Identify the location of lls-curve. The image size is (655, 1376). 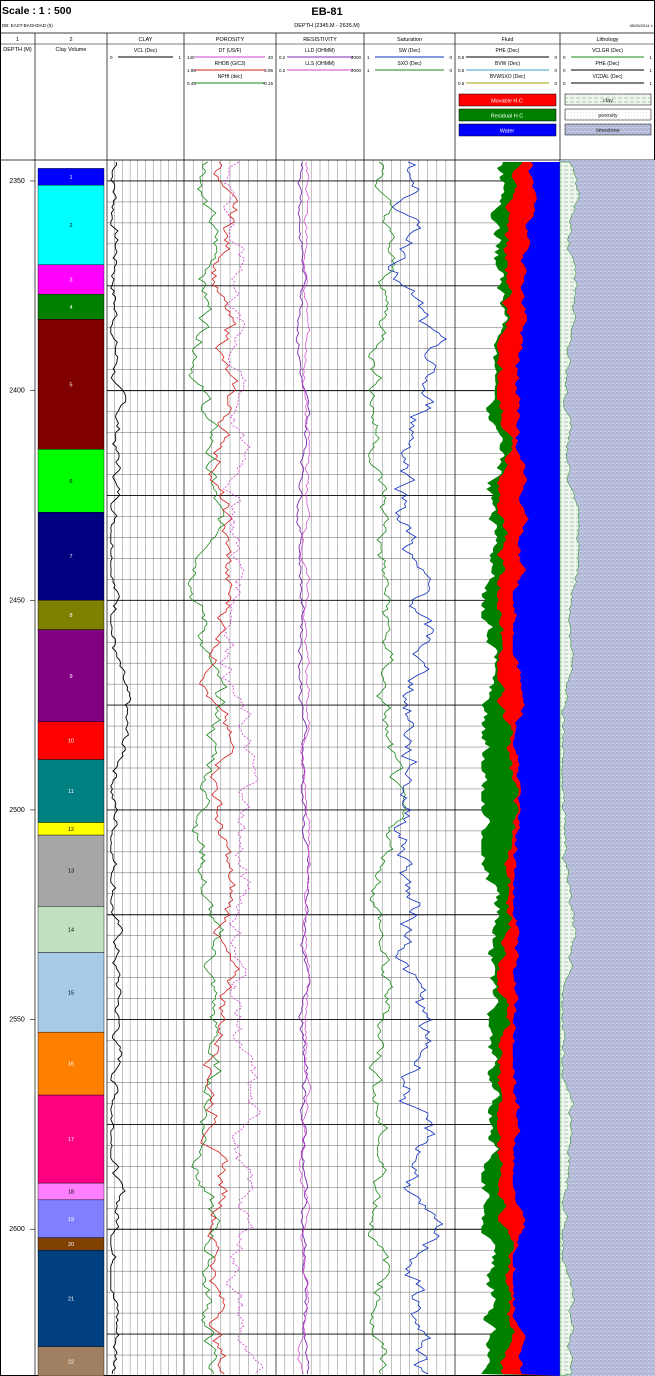
(304, 768).